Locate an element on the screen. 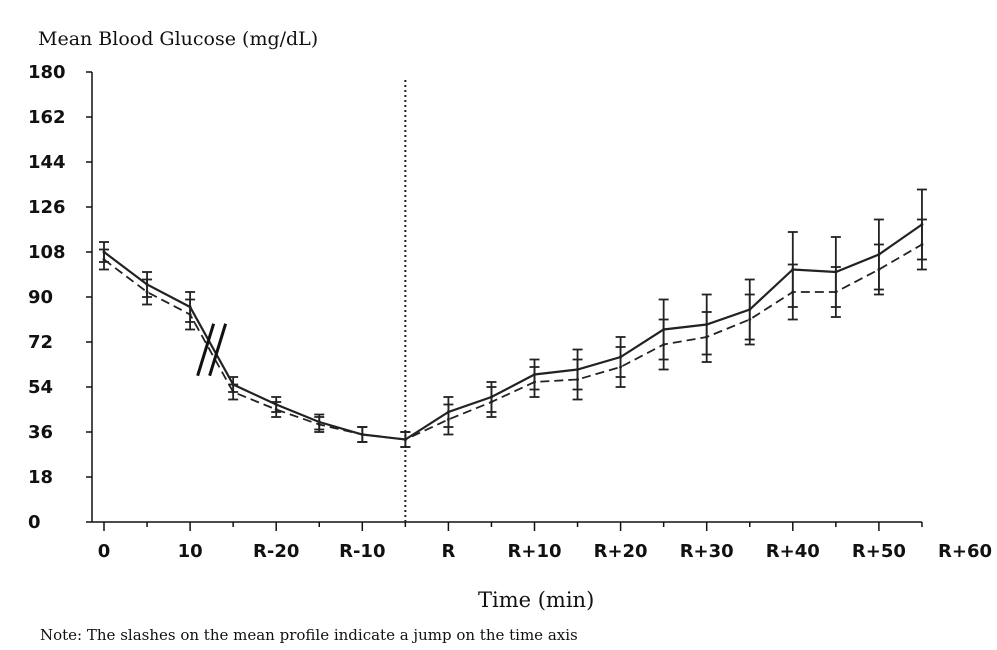  y-tick-label: 0 is located at coordinates (34, 522).